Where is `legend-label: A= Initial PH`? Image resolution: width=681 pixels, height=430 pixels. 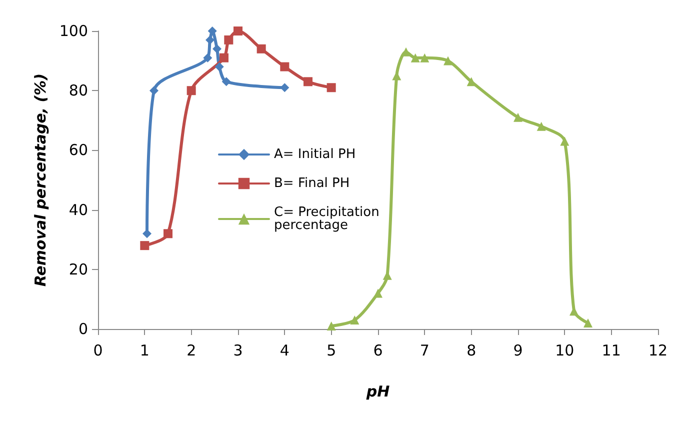 legend-label: A= Initial PH is located at coordinates (315, 154).